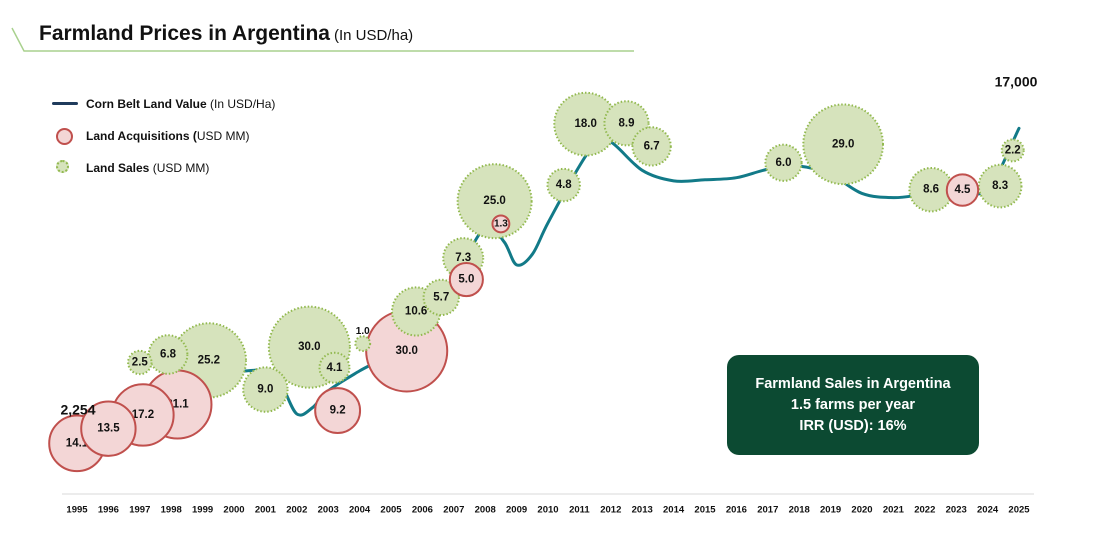 This screenshot has width=1103, height=535. What do you see at coordinates (223, 136) in the screenshot?
I see `legend-acquisition-unit: USD MM)` at bounding box center [223, 136].